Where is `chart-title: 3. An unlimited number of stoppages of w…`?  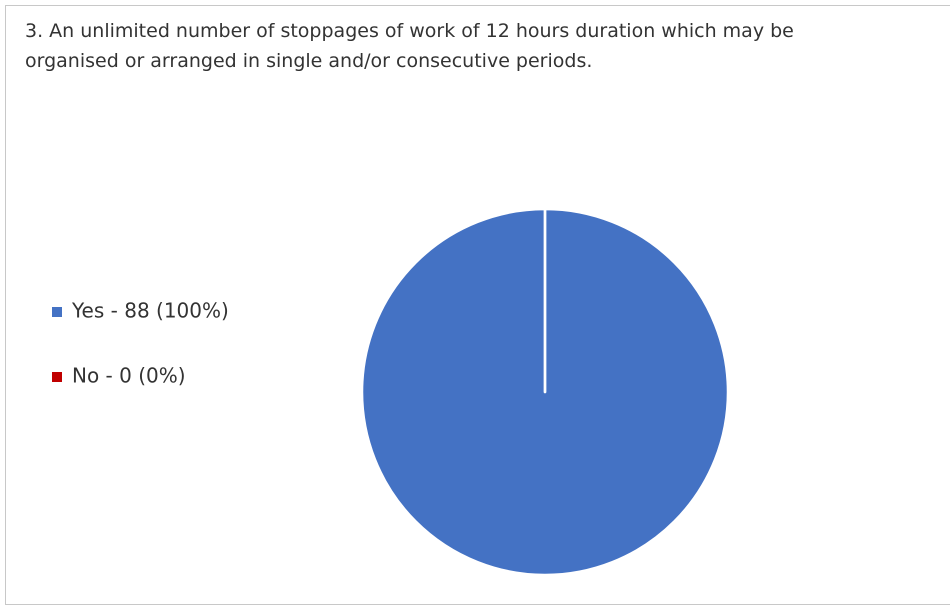 chart-title: 3. An unlimited number of stoppages of w… is located at coordinates (409, 46).